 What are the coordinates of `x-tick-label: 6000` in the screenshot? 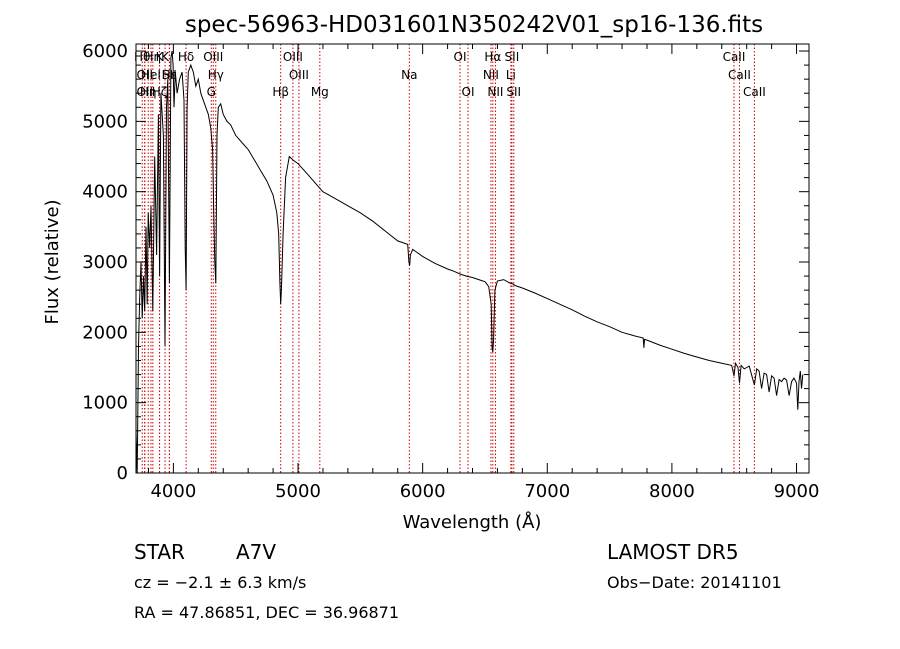 It's located at (423, 491).